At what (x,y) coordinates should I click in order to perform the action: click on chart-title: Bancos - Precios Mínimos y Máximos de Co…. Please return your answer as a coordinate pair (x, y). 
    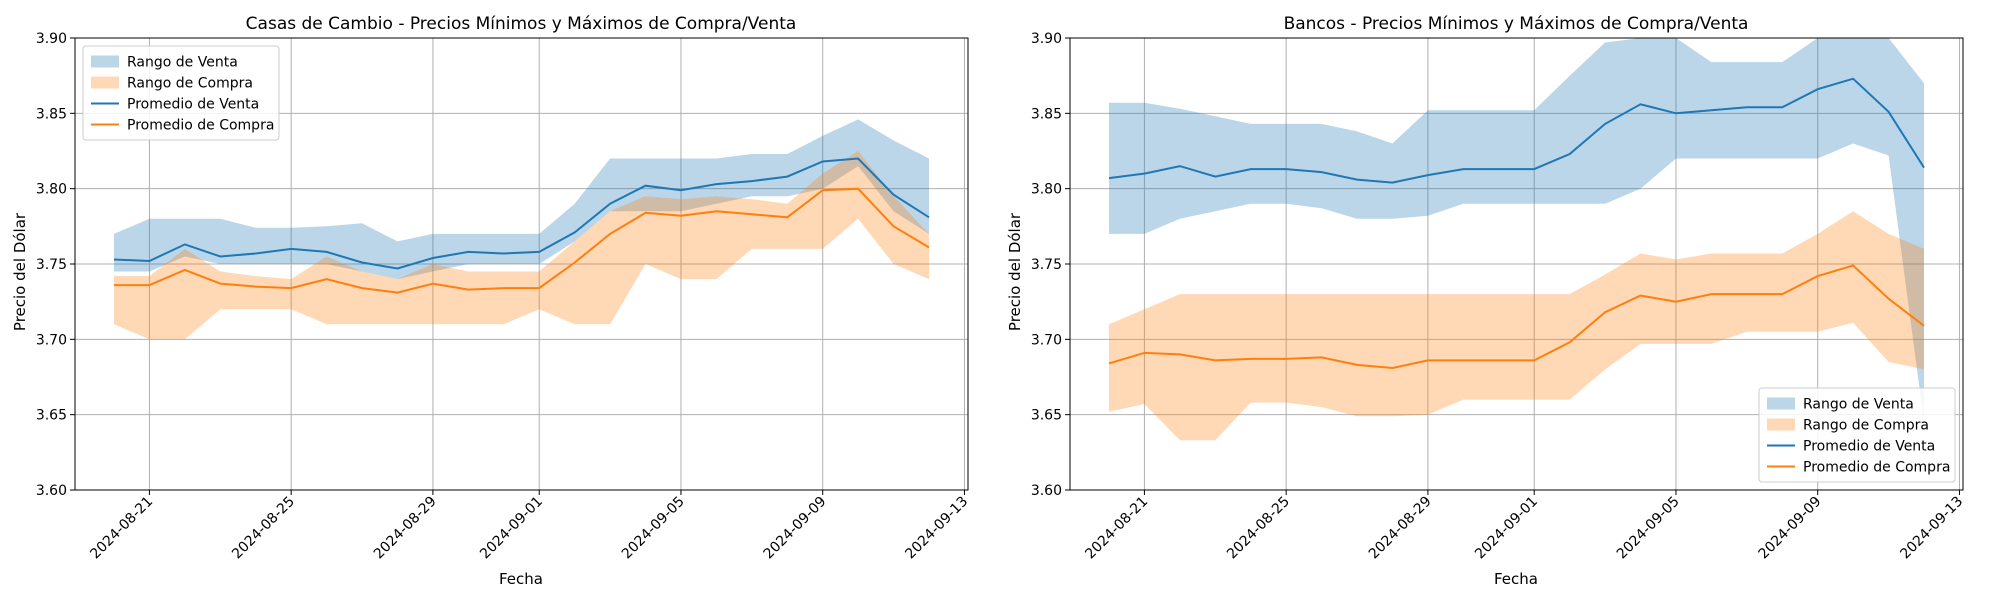
    Looking at the image, I should click on (1516, 24).